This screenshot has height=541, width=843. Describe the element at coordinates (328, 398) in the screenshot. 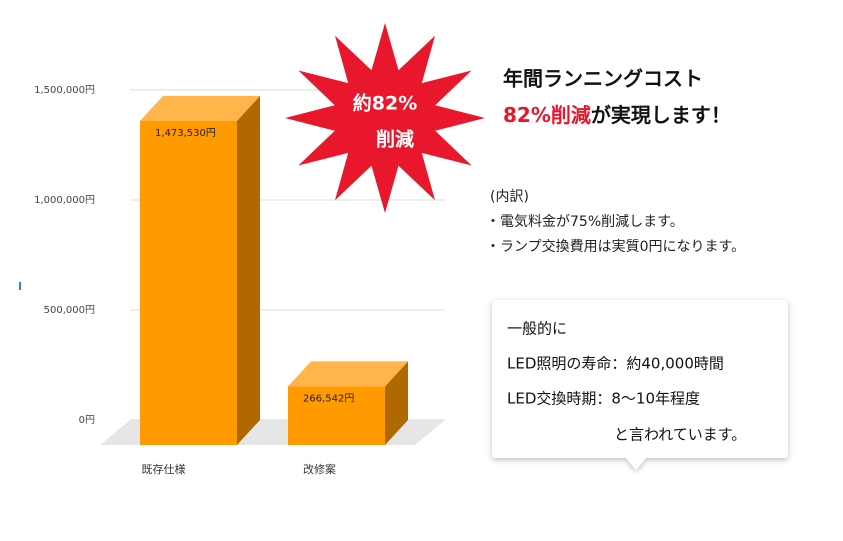

I see `value-label: 266,542円` at that location.